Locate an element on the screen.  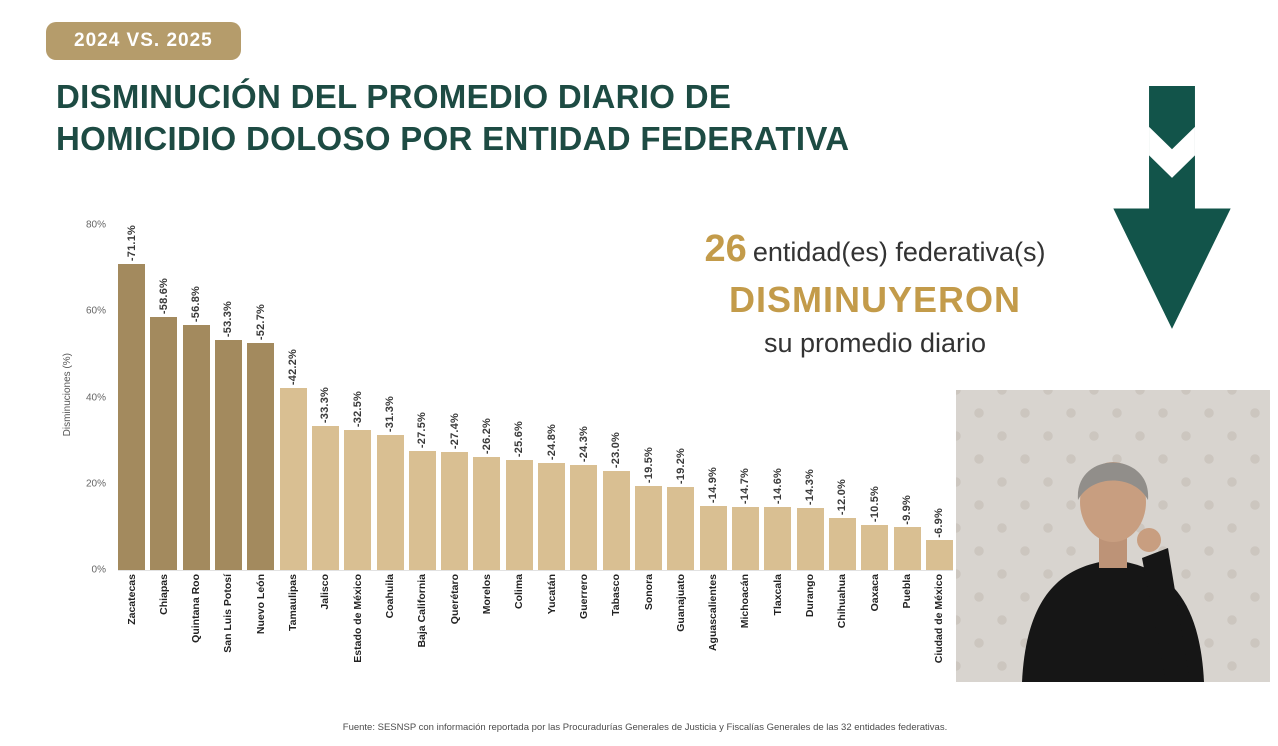
category-label: Yucatán is located at coordinates (551, 594).